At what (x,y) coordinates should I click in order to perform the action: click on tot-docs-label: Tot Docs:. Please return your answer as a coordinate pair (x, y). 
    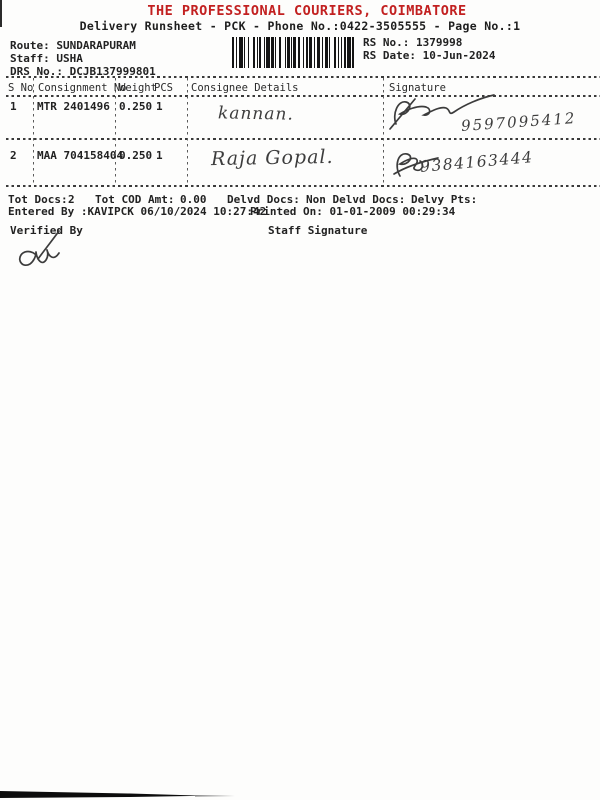
    Looking at the image, I should click on (38, 199).